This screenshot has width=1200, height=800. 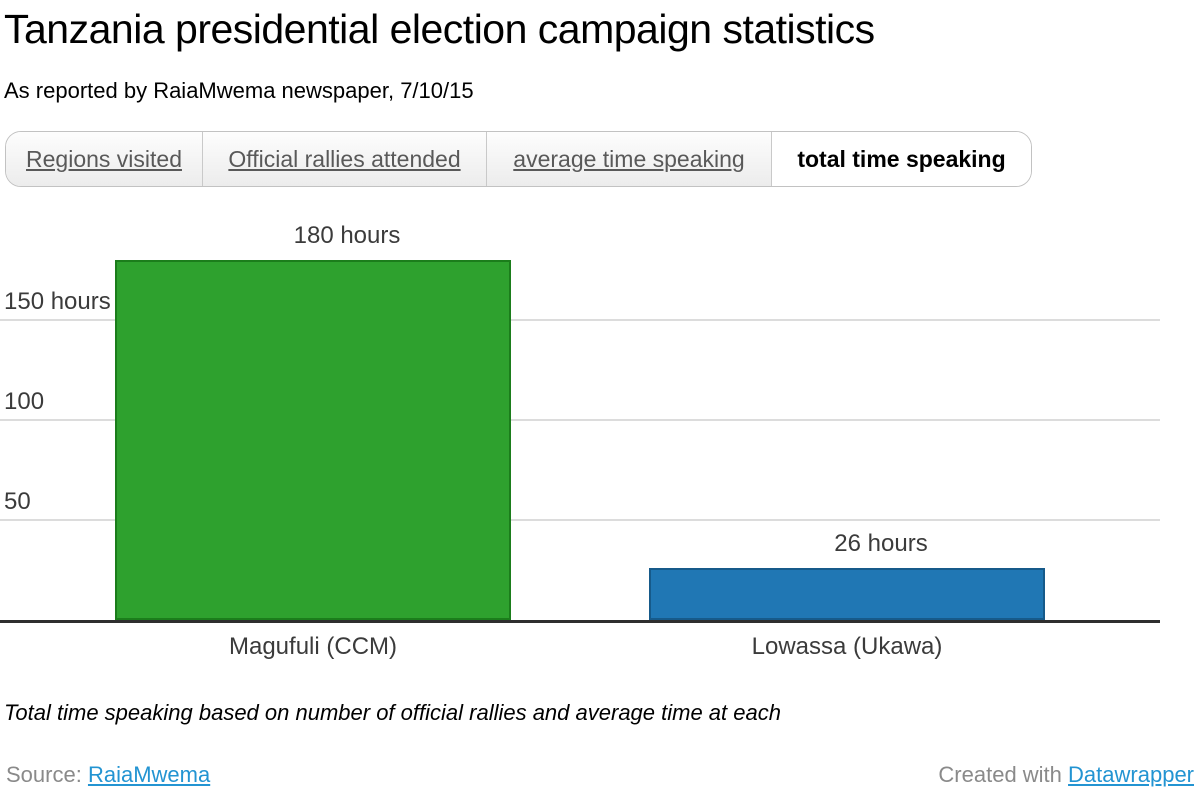 What do you see at coordinates (313, 440) in the screenshot?
I see `bar-magufuli-ccm` at bounding box center [313, 440].